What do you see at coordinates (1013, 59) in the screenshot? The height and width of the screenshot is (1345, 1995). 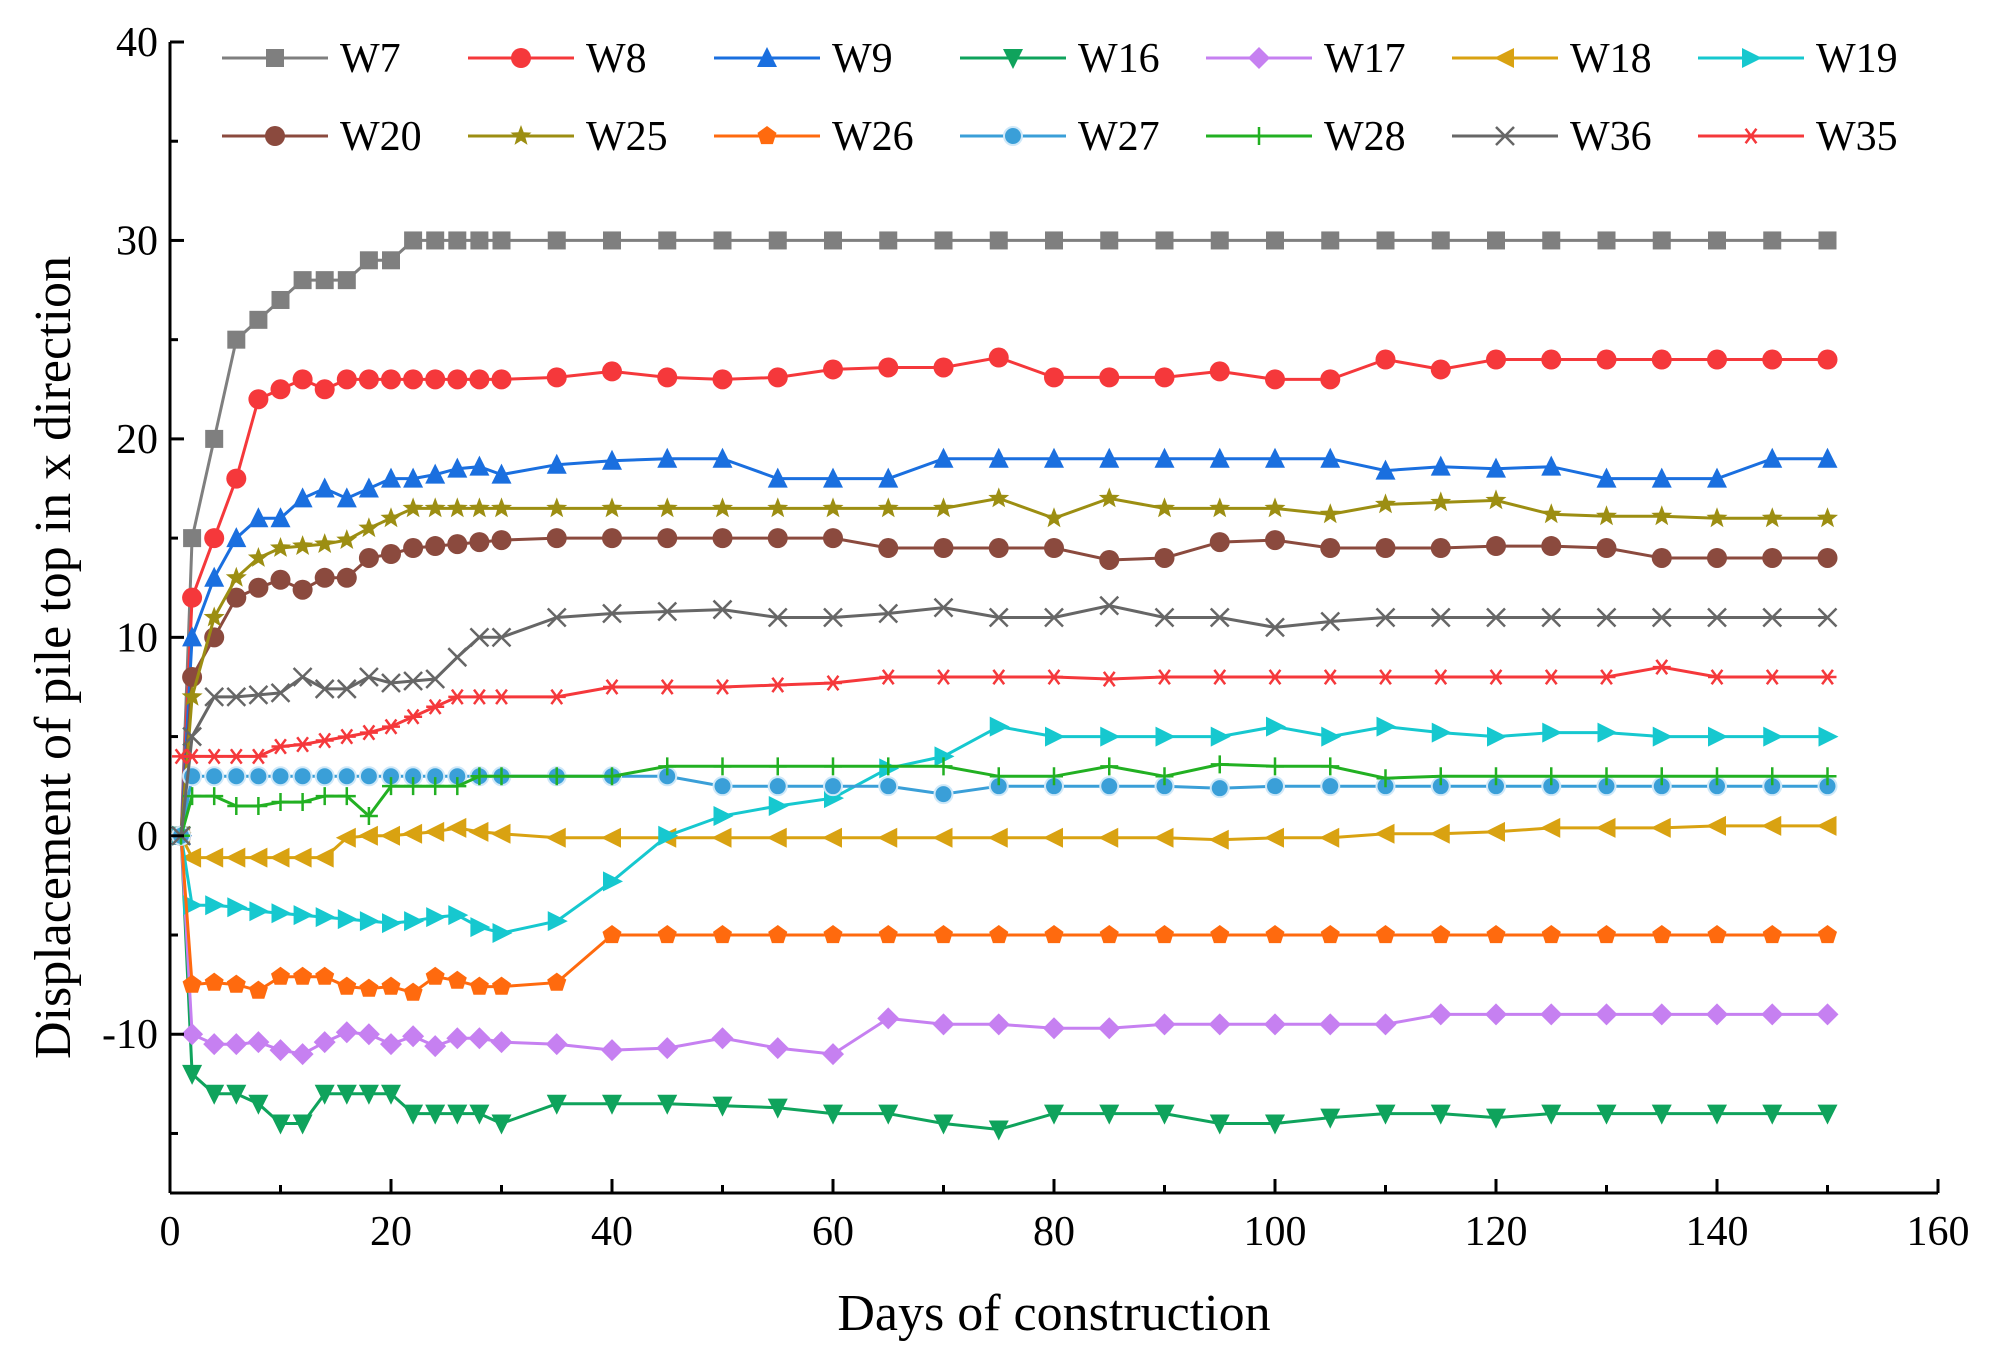 I see `legend-marker-w16` at bounding box center [1013, 59].